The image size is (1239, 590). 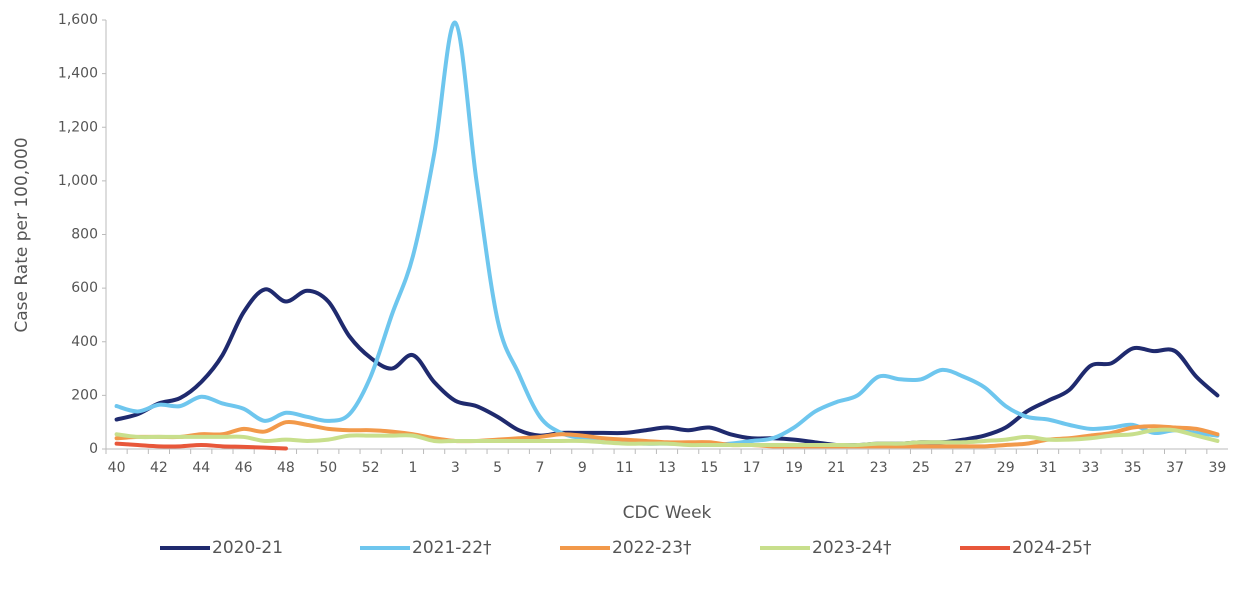 I want to click on x-tick-label: 40, so click(x=117, y=468).